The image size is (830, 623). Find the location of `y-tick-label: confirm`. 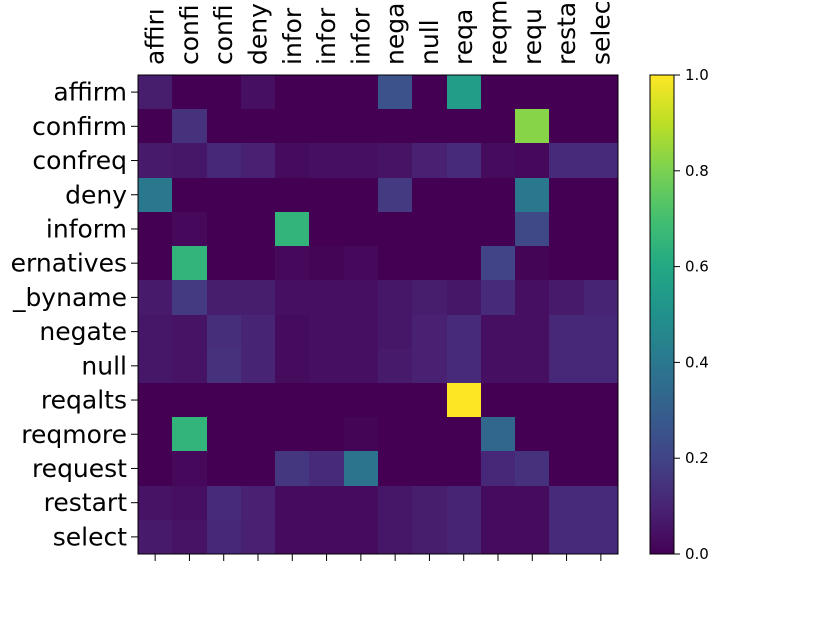

y-tick-label: confirm is located at coordinates (79, 126).